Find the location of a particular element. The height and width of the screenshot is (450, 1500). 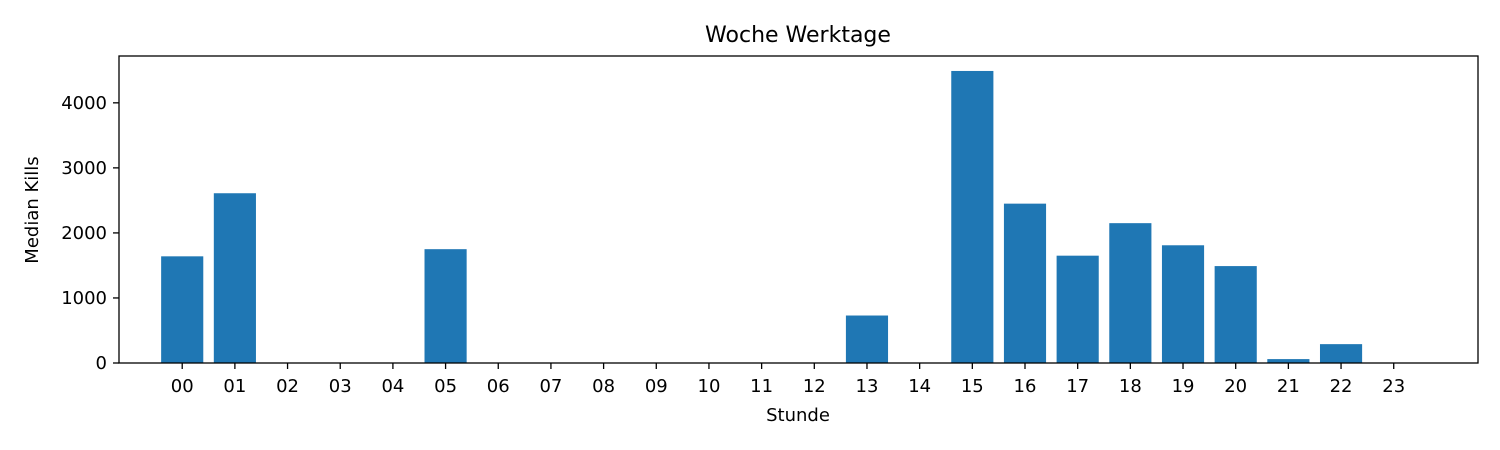

x-tick-label-13: 13 is located at coordinates (867, 386).